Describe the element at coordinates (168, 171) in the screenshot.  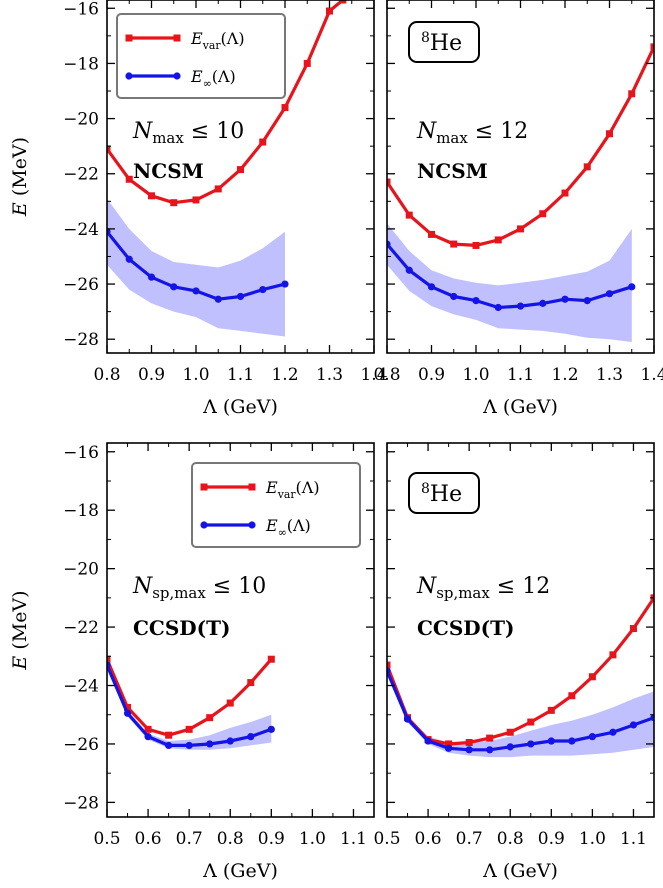
I see `method-annotation: NCSM` at that location.